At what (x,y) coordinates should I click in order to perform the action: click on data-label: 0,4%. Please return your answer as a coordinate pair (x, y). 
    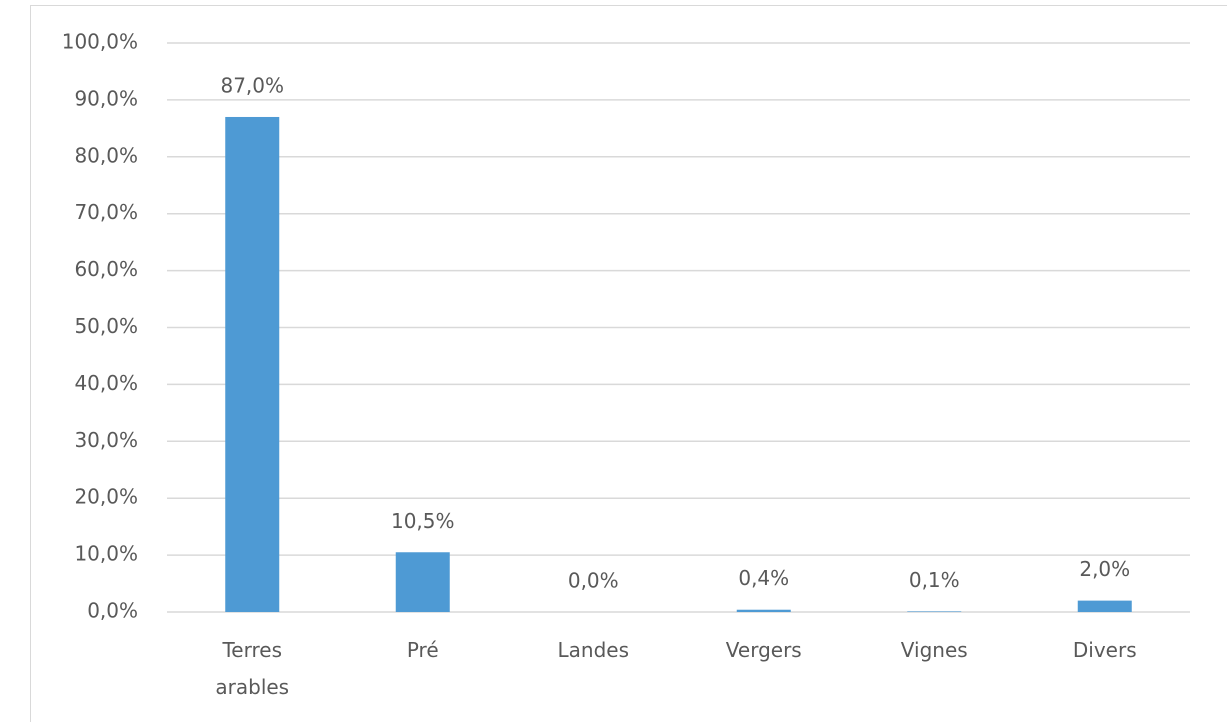
    Looking at the image, I should click on (763, 578).